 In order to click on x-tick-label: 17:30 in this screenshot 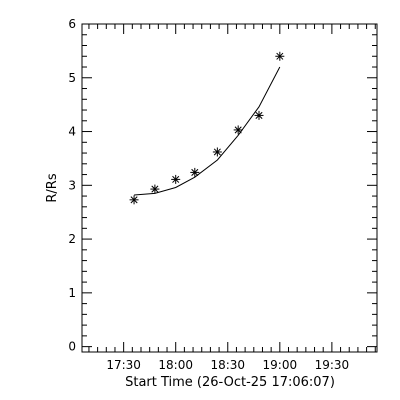, I will do `click(123, 365)`.